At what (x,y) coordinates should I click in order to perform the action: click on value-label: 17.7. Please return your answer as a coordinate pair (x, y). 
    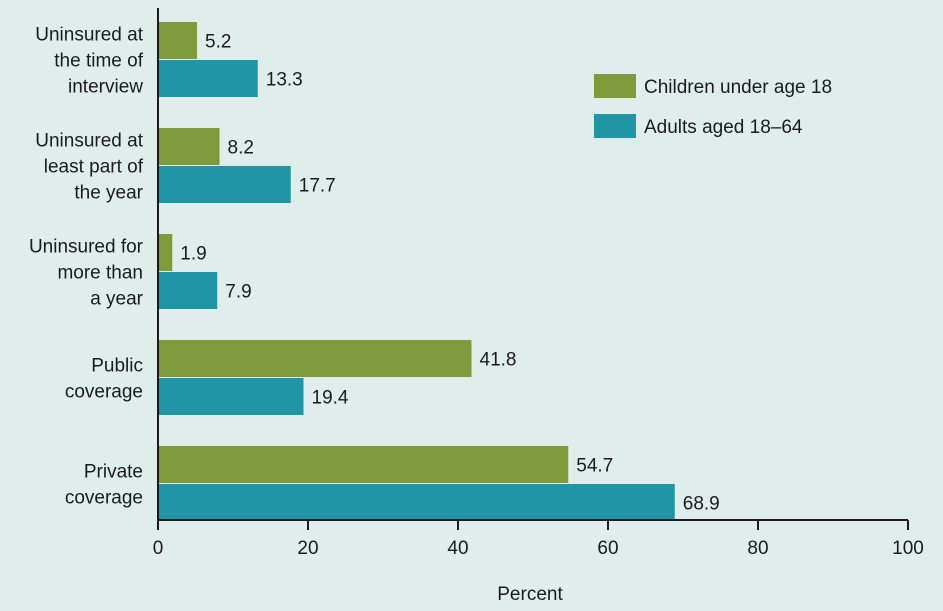
    Looking at the image, I should click on (317, 186).